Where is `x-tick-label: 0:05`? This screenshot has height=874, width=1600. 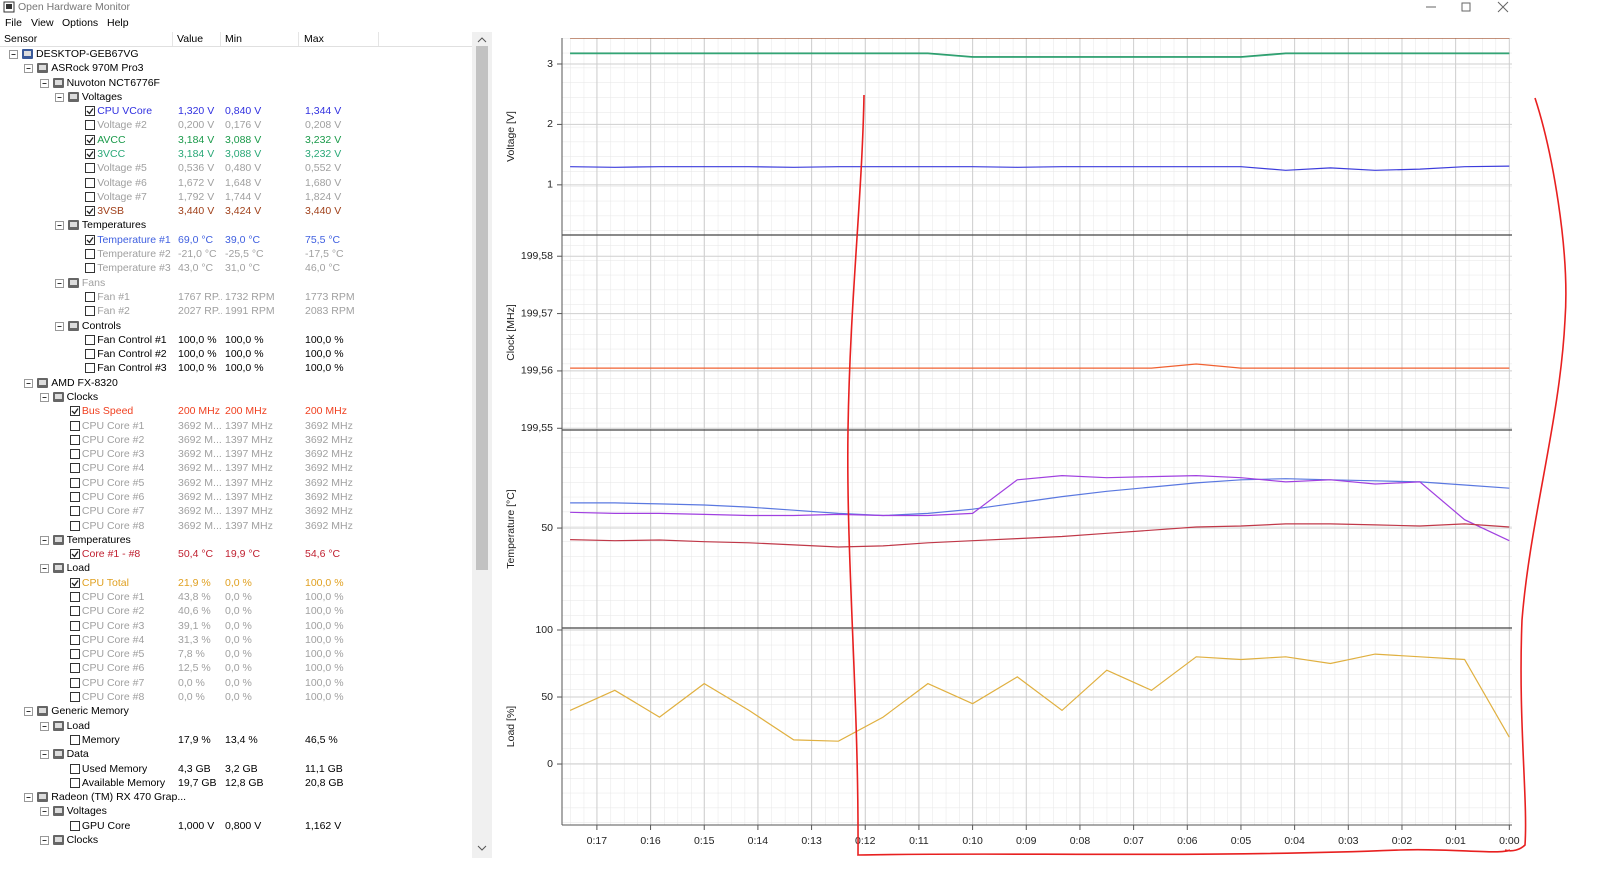 x-tick-label: 0:05 is located at coordinates (1241, 841).